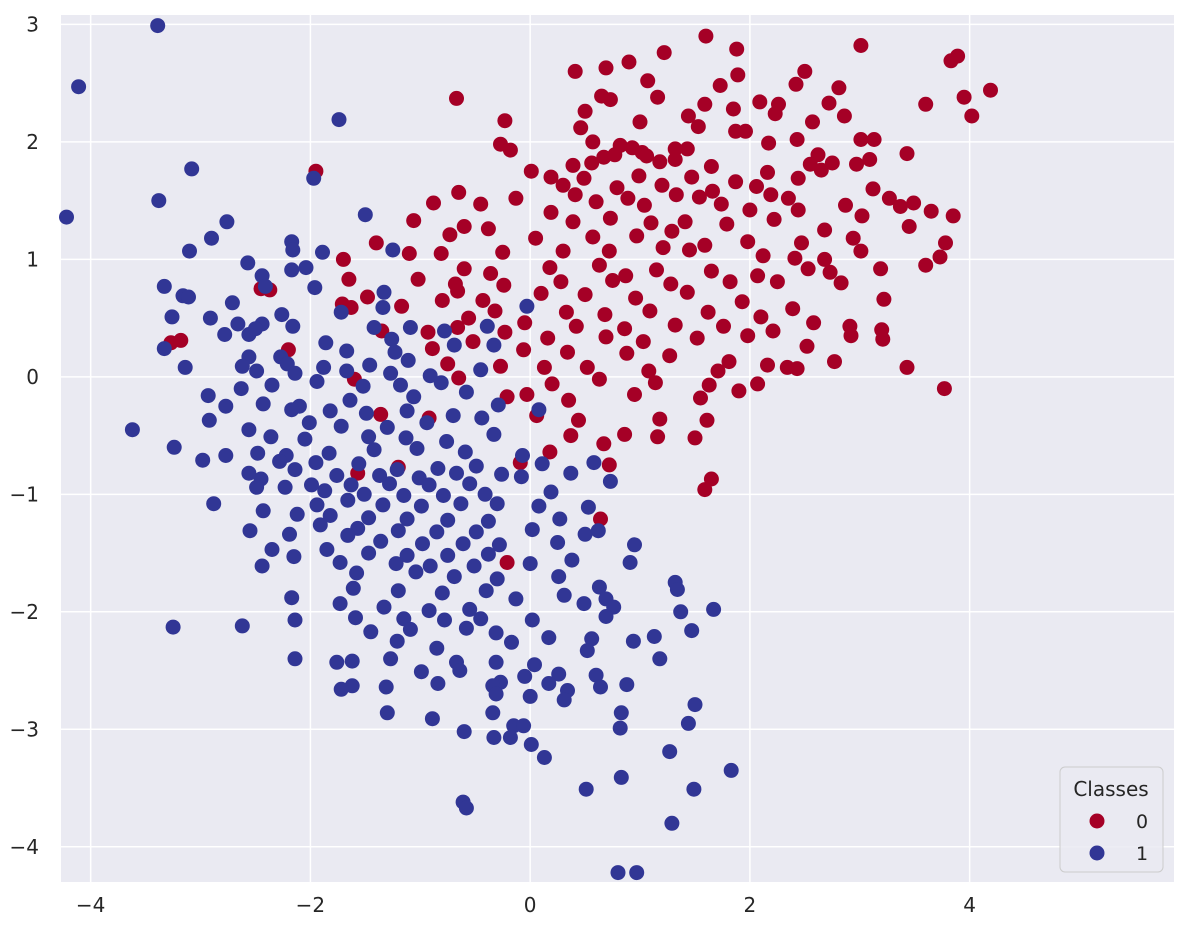 The height and width of the screenshot is (937, 1188). I want to click on x-tick-label: 2, so click(750, 905).